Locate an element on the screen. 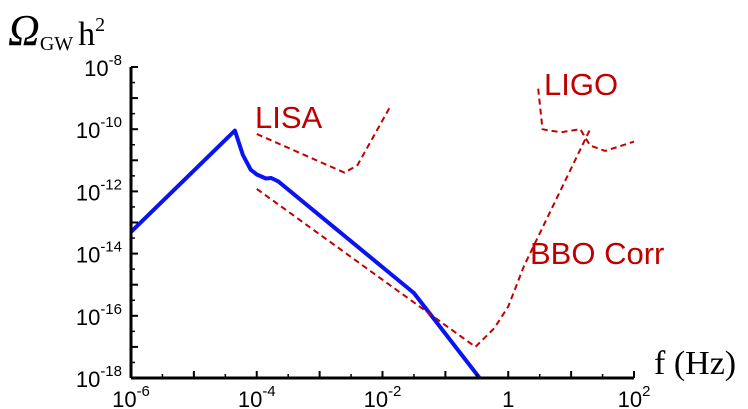 The image size is (748, 409). x-tick-label: 1 is located at coordinates (508, 398).